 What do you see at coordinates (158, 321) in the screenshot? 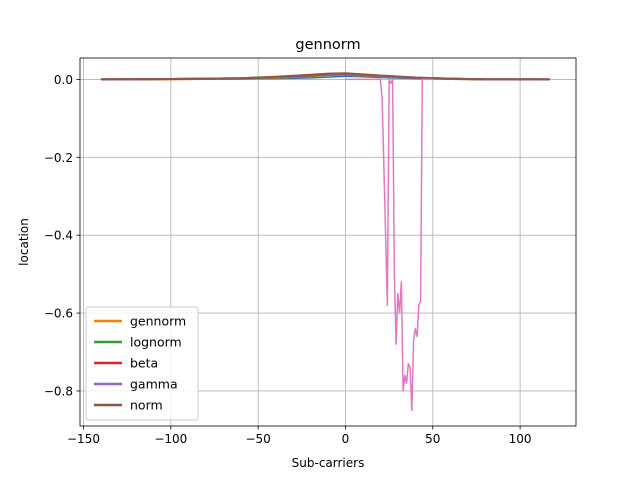
I see `legend-label-gennorm: gennorm` at bounding box center [158, 321].